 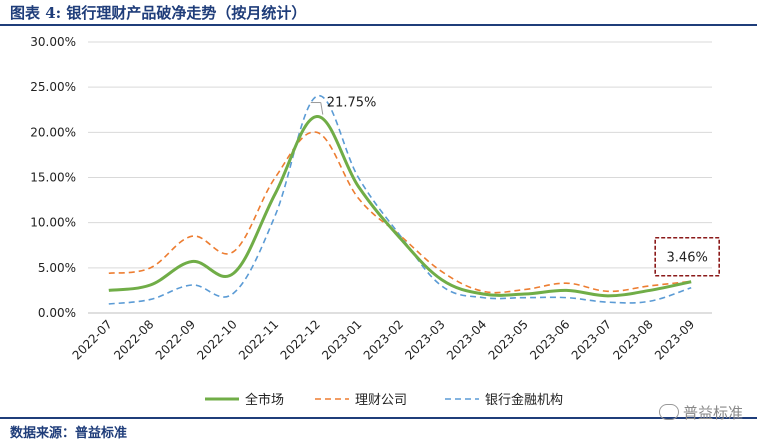 What do you see at coordinates (53, 87) in the screenshot?
I see `y-tick-label: 25.00%` at bounding box center [53, 87].